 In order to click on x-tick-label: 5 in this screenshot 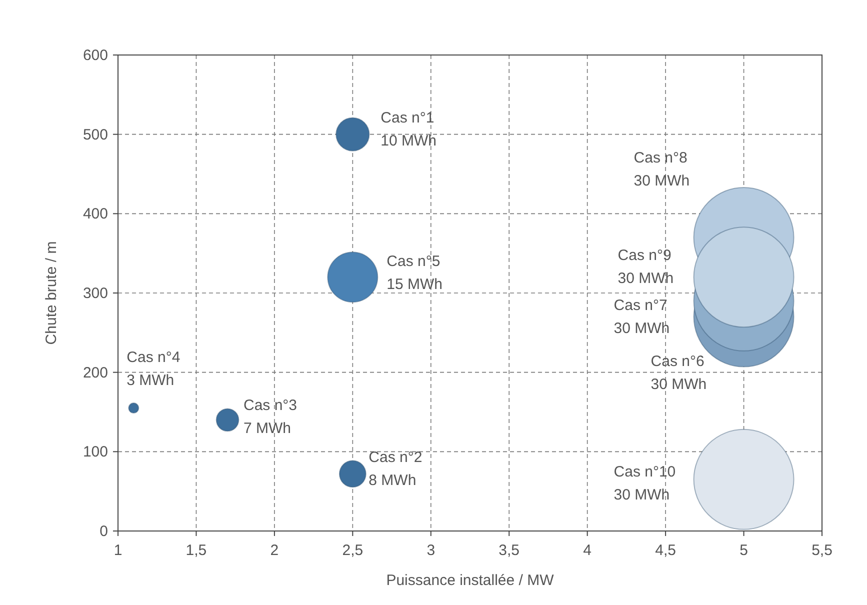, I will do `click(744, 550)`.